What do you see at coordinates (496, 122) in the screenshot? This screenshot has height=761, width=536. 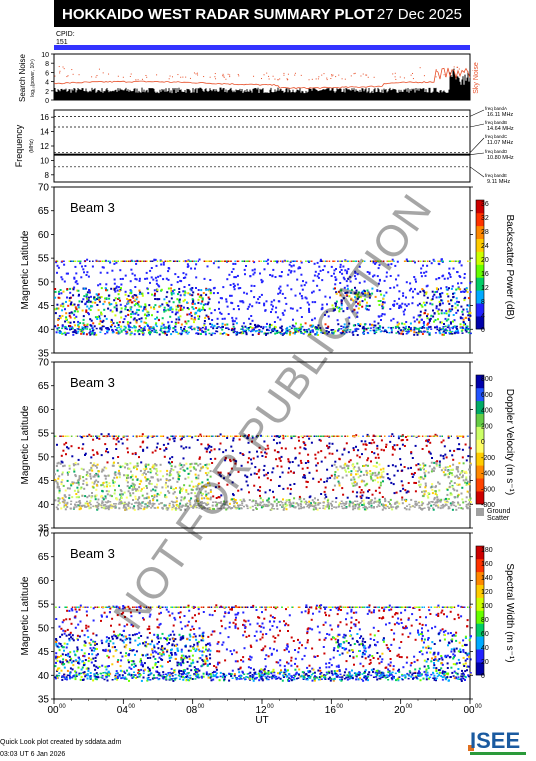 I see `freq-band-name: freq bandB` at bounding box center [496, 122].